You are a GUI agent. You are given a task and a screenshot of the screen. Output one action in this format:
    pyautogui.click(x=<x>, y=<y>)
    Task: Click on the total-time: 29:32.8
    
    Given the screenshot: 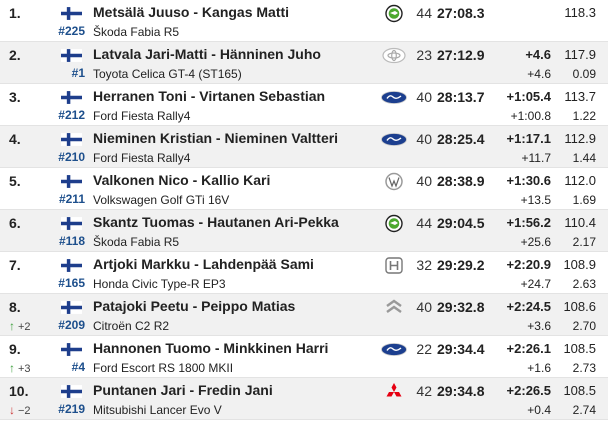 What is the action you would take?
    pyautogui.click(x=461, y=307)
    